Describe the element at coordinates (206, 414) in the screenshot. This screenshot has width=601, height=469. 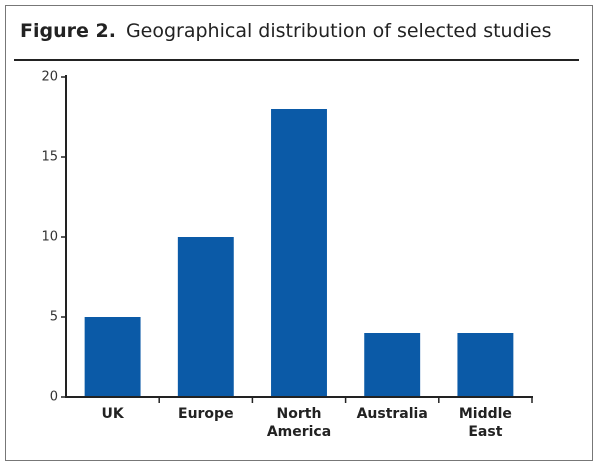
I see `x-tick-label: Europe` at that location.